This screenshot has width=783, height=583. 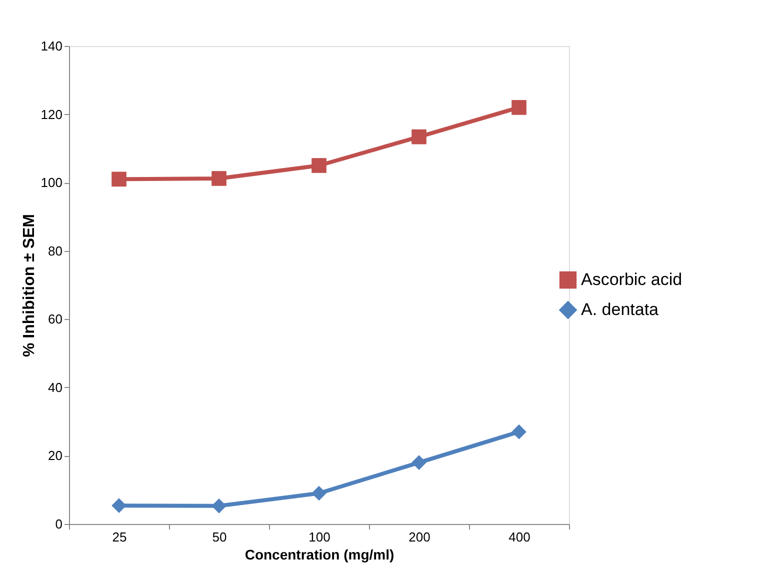 What do you see at coordinates (319, 554) in the screenshot?
I see `x-axis-title: Concentration (mg/ml)` at bounding box center [319, 554].